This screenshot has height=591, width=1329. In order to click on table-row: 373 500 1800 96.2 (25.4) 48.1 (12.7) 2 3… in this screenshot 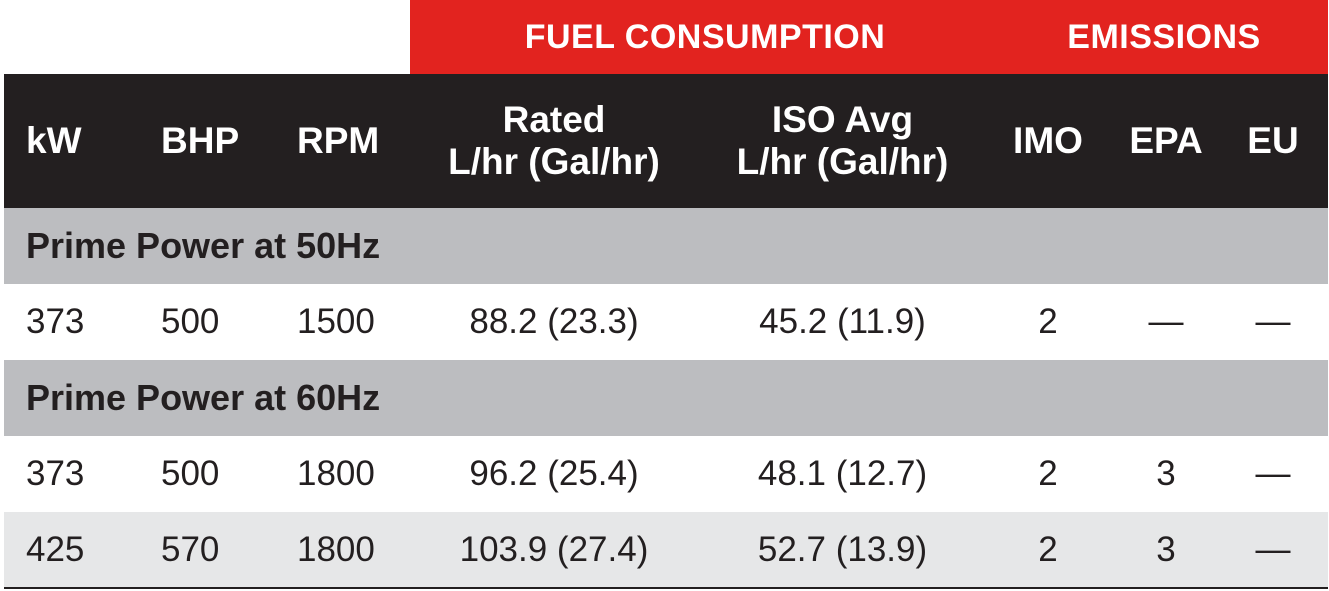, I will do `click(666, 474)`.